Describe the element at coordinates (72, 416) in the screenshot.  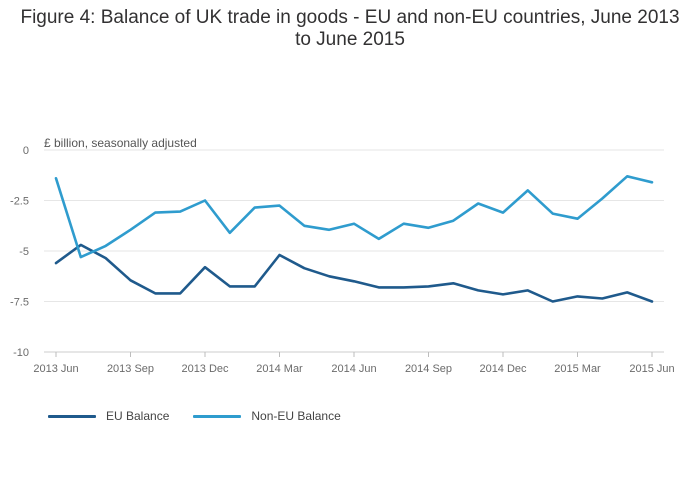
I see `legend-swatch-eu` at that location.